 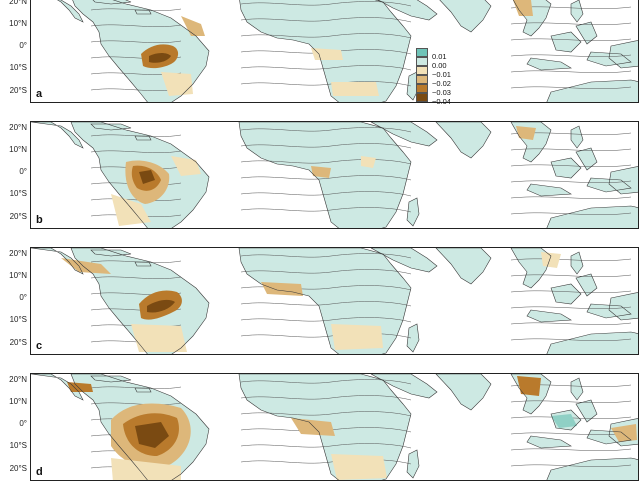 What do you see at coordinates (422, 88) in the screenshot?
I see `legend-swatch` at bounding box center [422, 88].